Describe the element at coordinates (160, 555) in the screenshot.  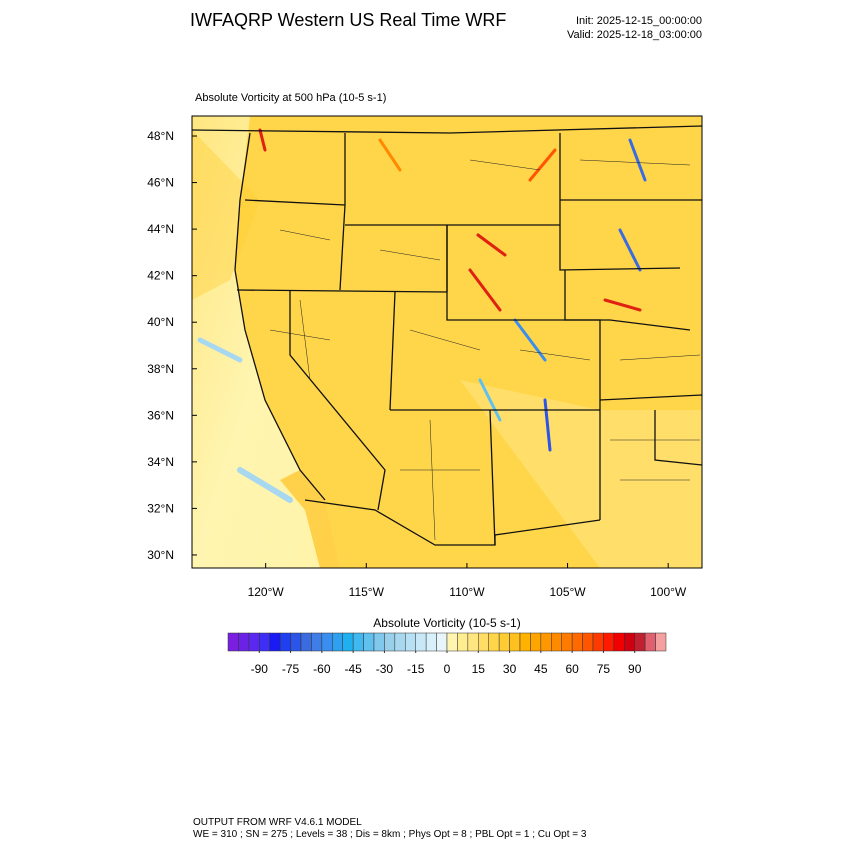
I see `lat-tick-label: 30°N` at that location.